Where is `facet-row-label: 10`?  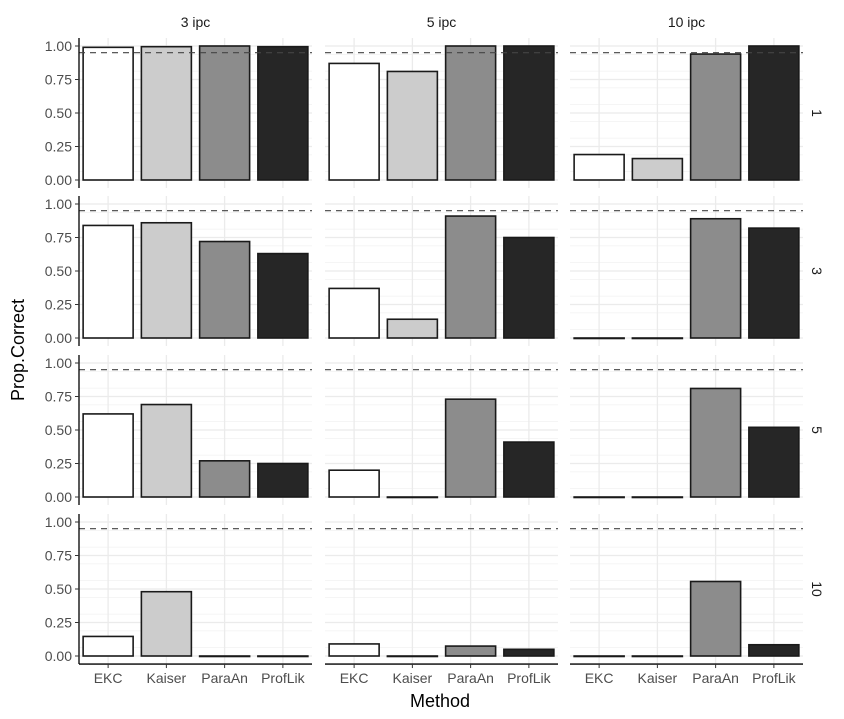
facet-row-label: 10 is located at coordinates (817, 589).